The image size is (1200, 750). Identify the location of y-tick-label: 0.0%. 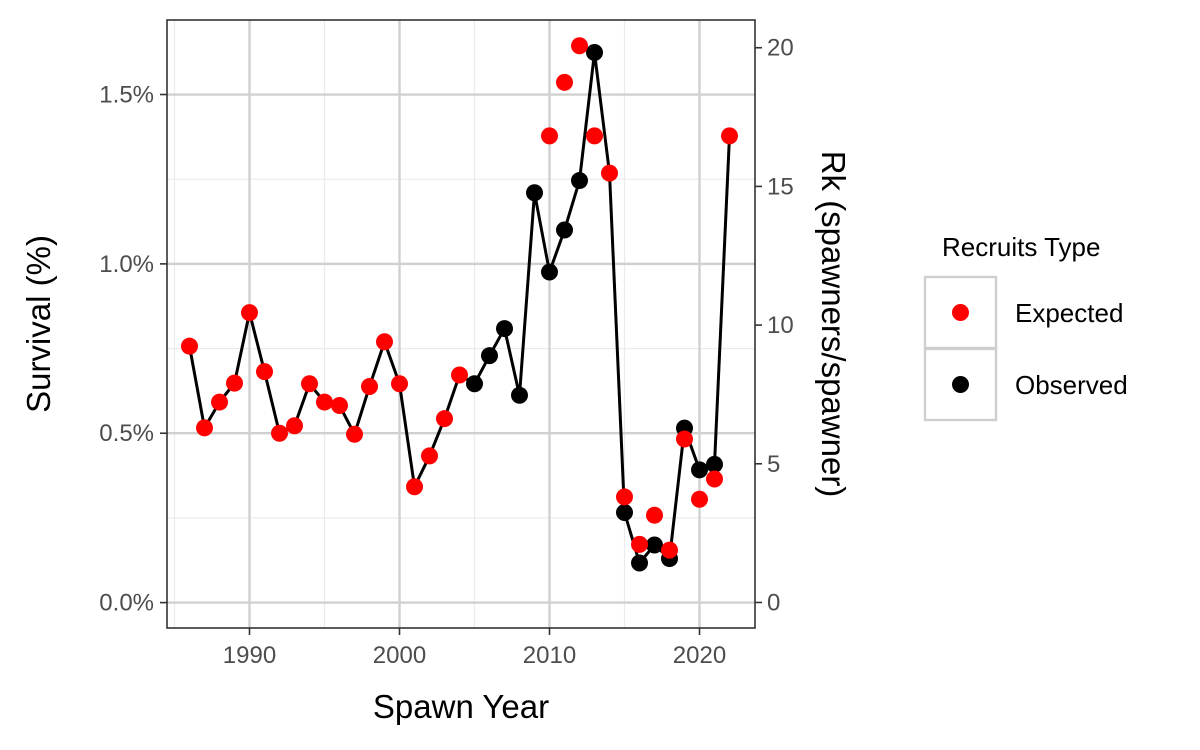
(126, 603).